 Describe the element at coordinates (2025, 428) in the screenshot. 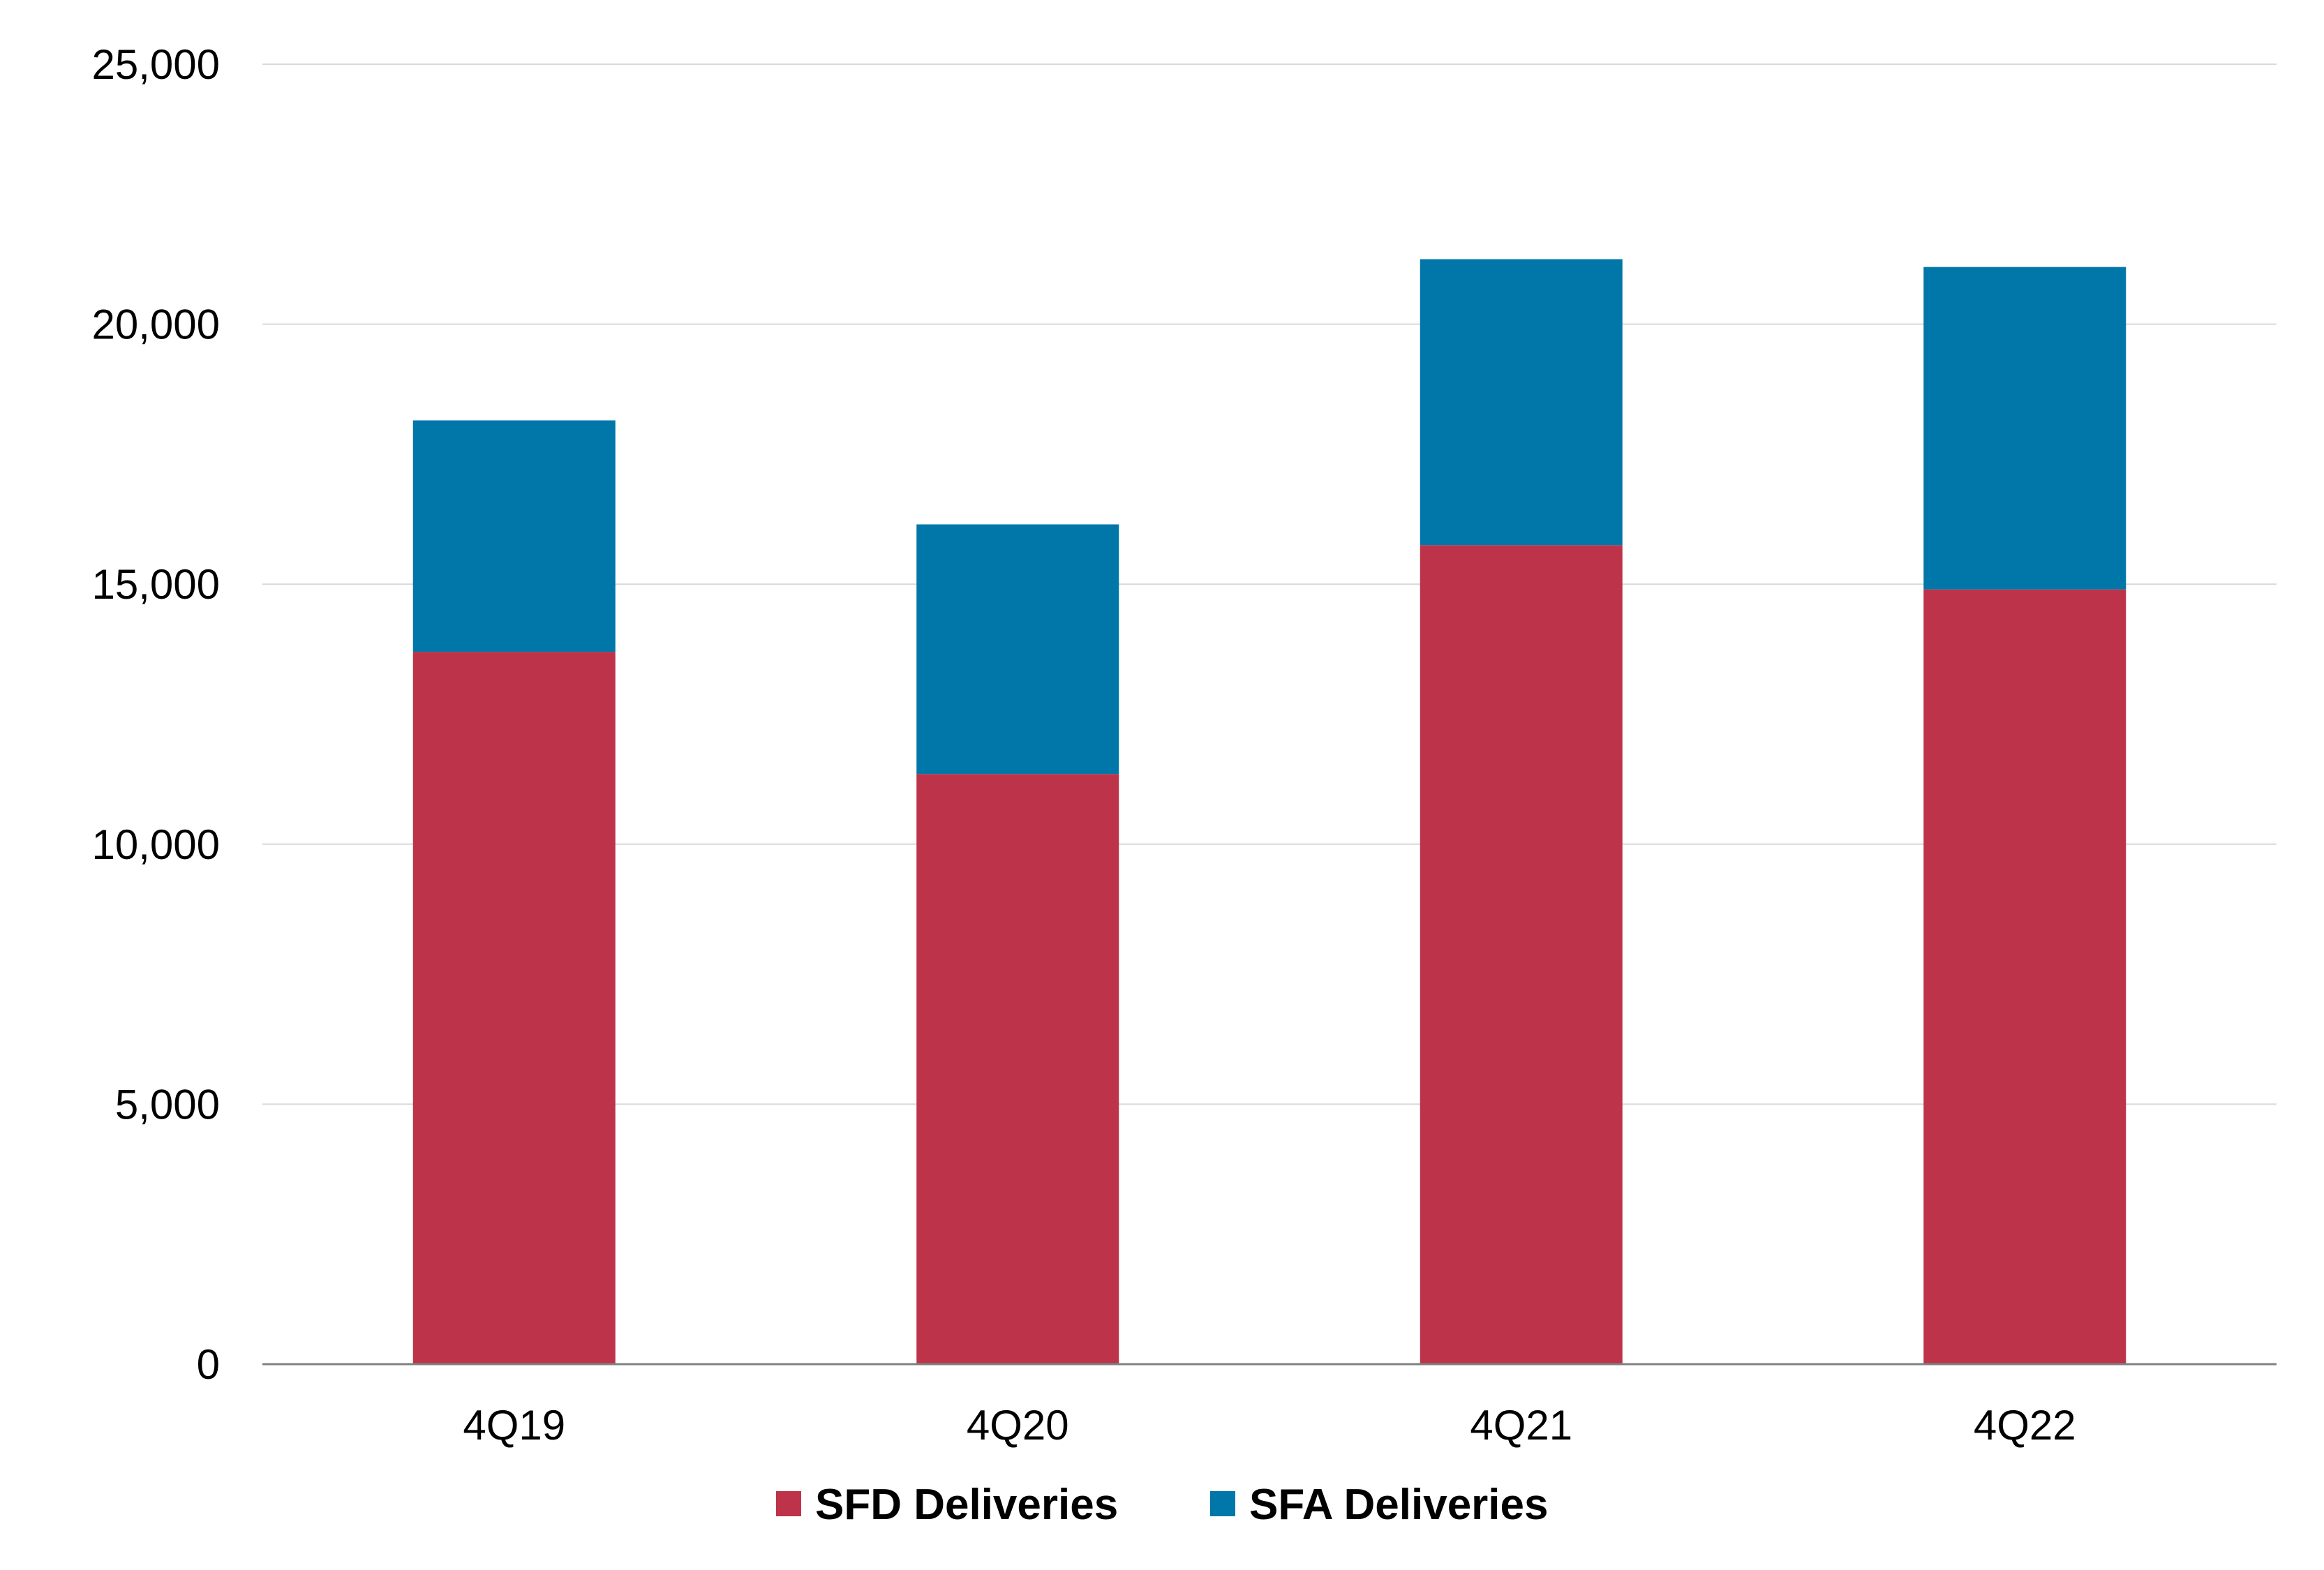

I see `bar-sfa-4q22` at that location.